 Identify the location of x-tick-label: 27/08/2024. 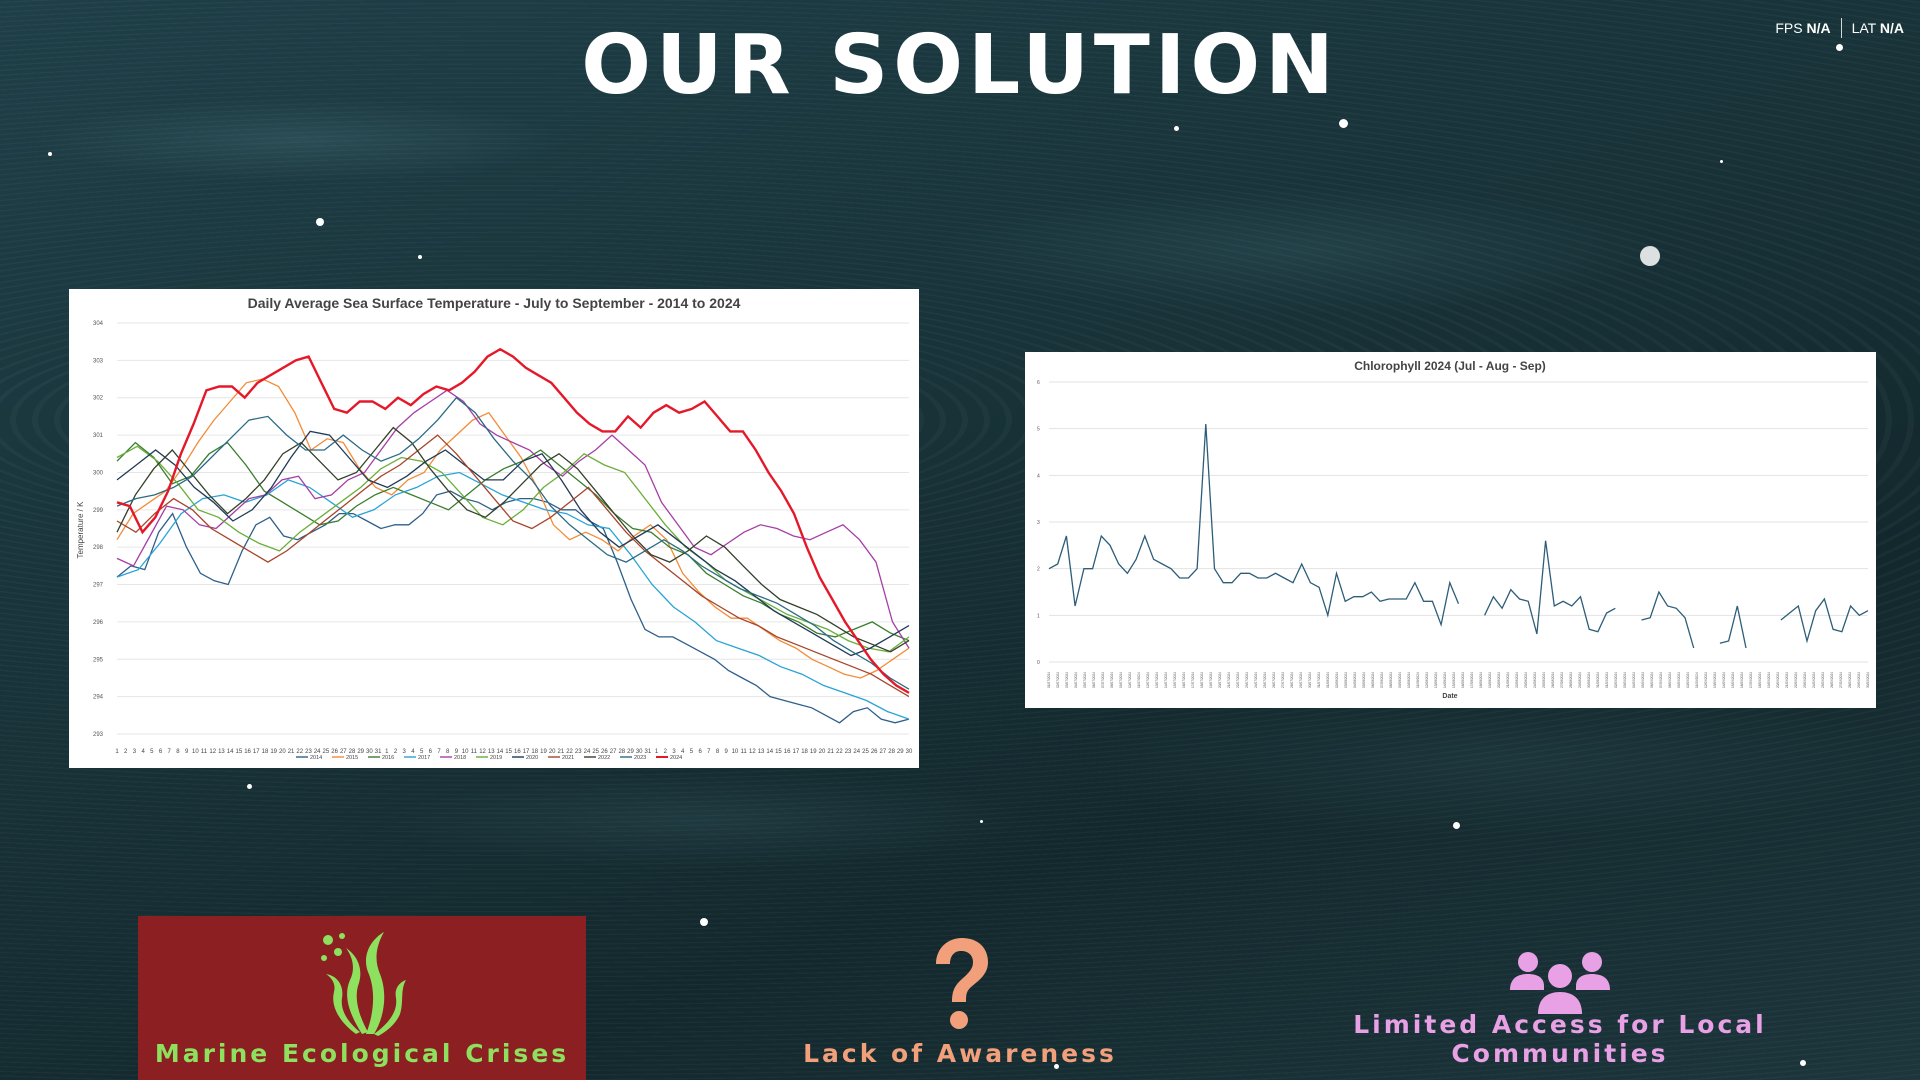
(1562, 680).